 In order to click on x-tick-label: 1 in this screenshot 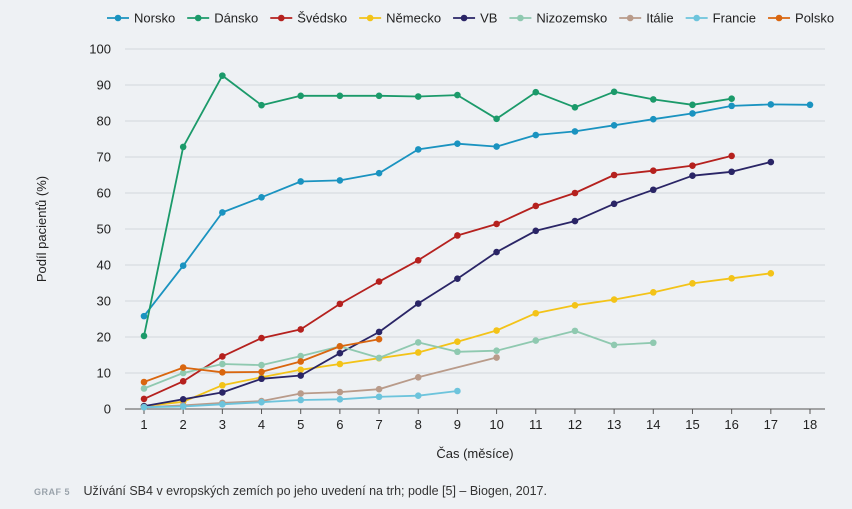, I will do `click(143, 424)`.